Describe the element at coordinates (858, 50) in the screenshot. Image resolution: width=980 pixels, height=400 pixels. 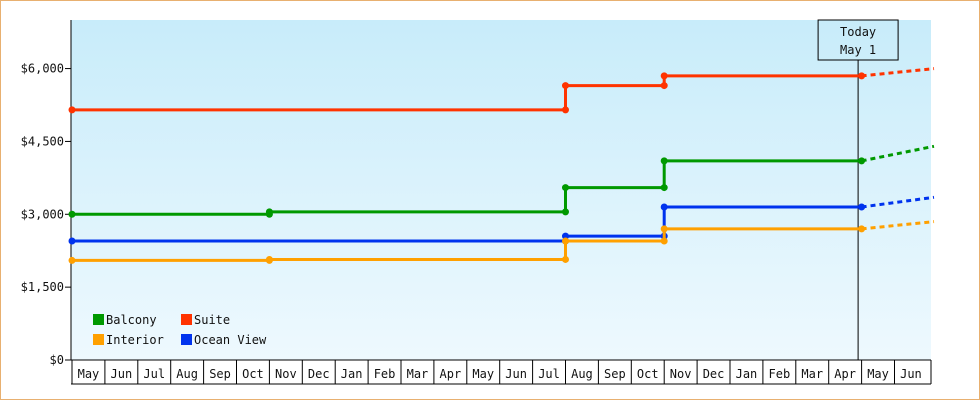
I see `today-date: May 1` at that location.